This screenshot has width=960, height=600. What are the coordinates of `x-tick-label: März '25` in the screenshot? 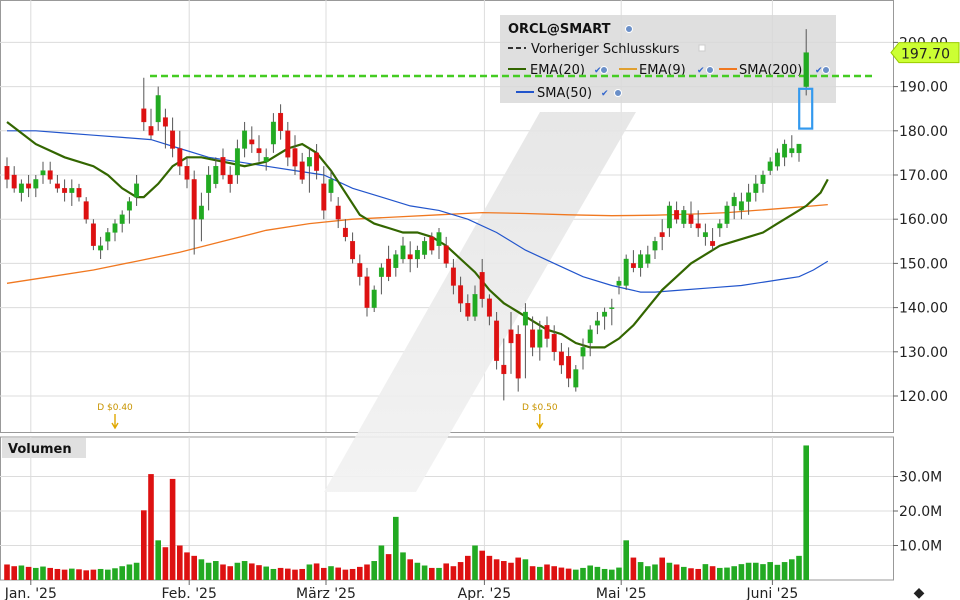 It's located at (326, 593).